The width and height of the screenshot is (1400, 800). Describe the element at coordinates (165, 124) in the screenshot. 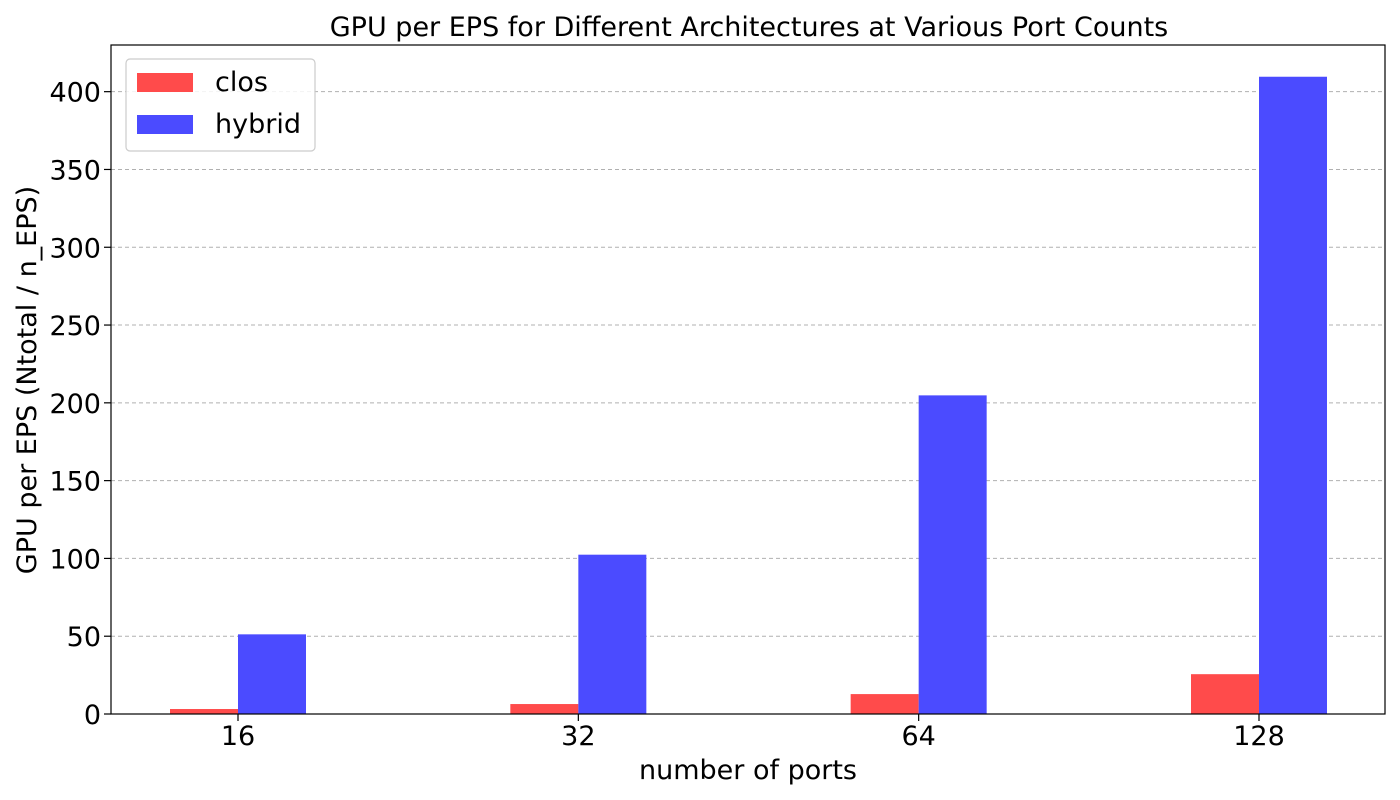

I see `legend-swatch-hybrid` at that location.